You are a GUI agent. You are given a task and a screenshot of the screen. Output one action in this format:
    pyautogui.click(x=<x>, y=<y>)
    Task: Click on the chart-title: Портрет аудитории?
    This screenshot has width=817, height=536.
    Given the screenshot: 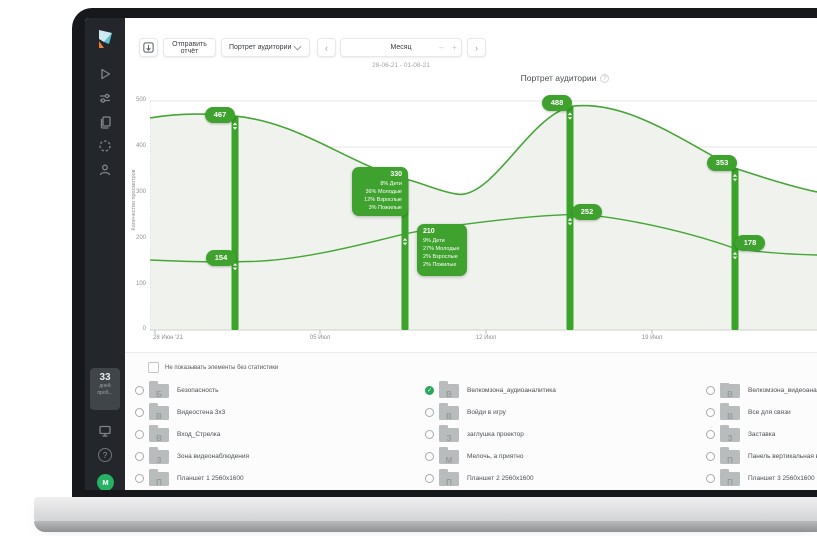 What is the action you would take?
    pyautogui.click(x=565, y=78)
    